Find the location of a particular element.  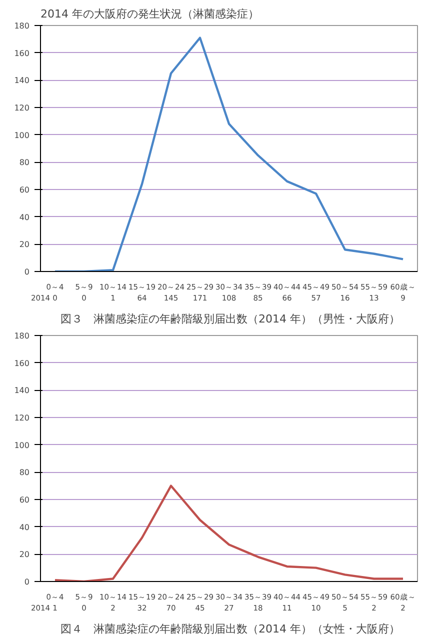

chart-title: 2014 年の大阪府の発生状況（淋菌感染症） is located at coordinates (149, 14).